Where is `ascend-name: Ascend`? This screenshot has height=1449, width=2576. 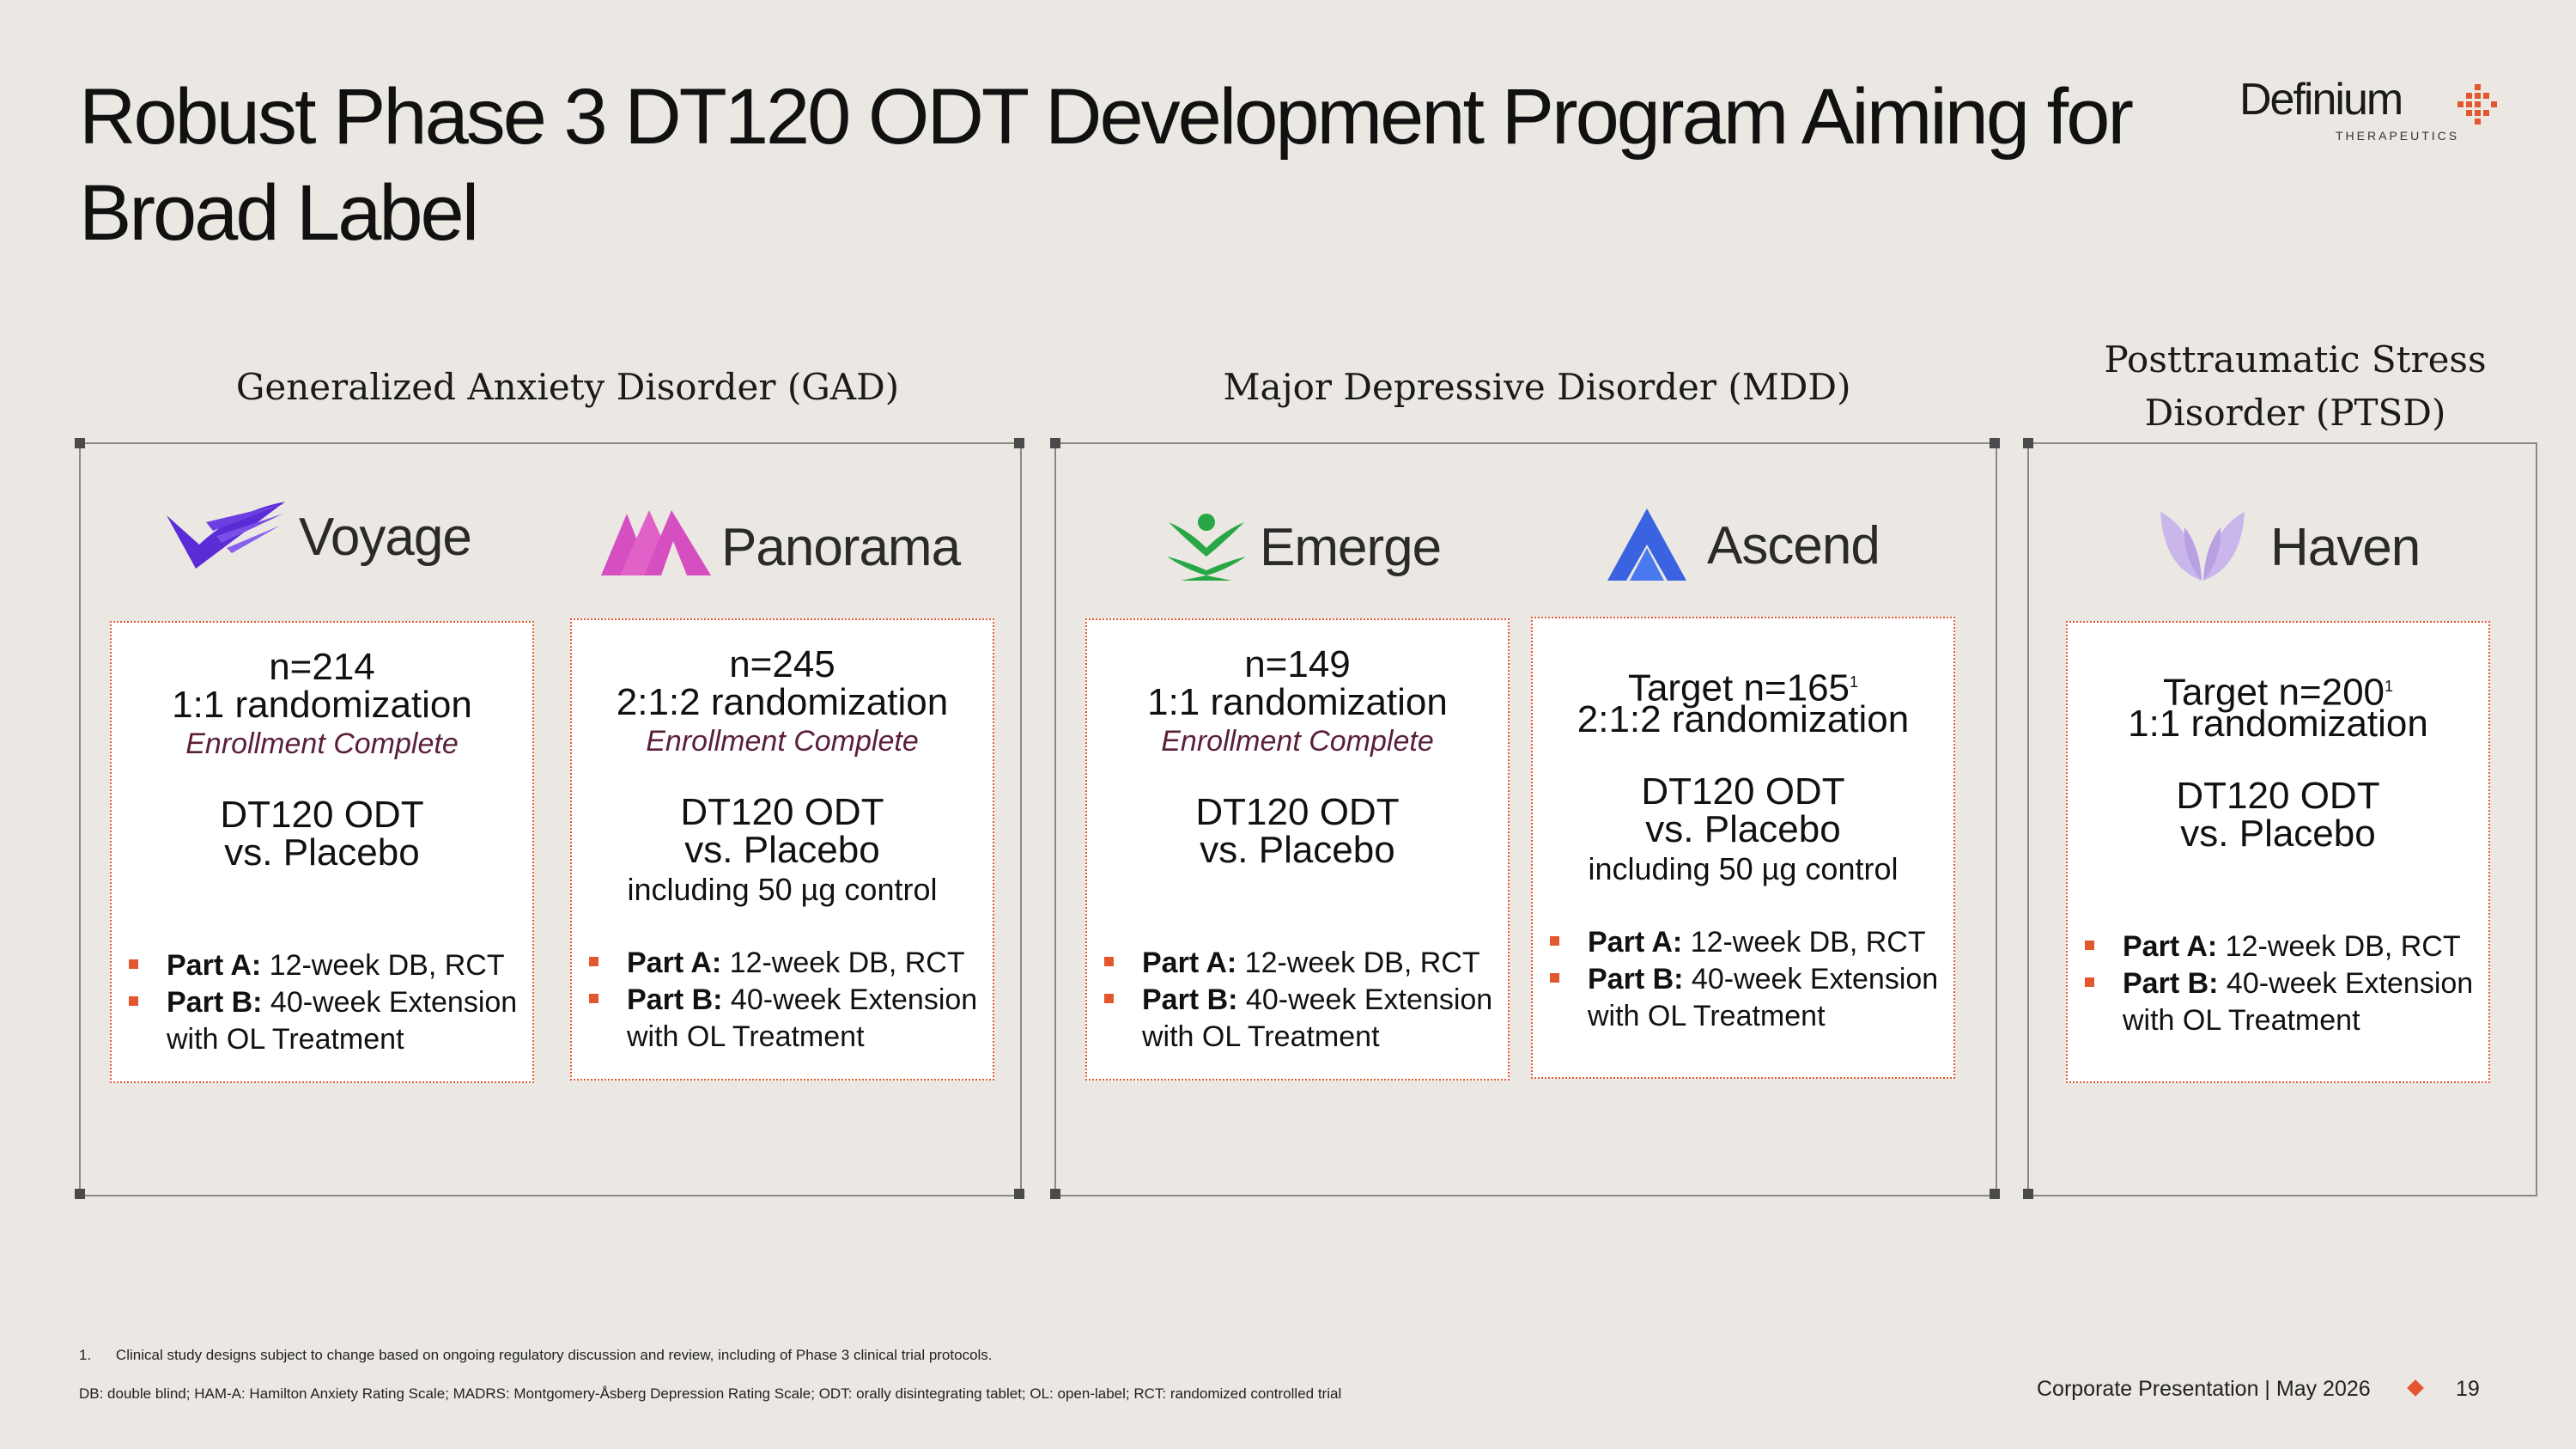 ascend-name: Ascend is located at coordinates (1793, 545).